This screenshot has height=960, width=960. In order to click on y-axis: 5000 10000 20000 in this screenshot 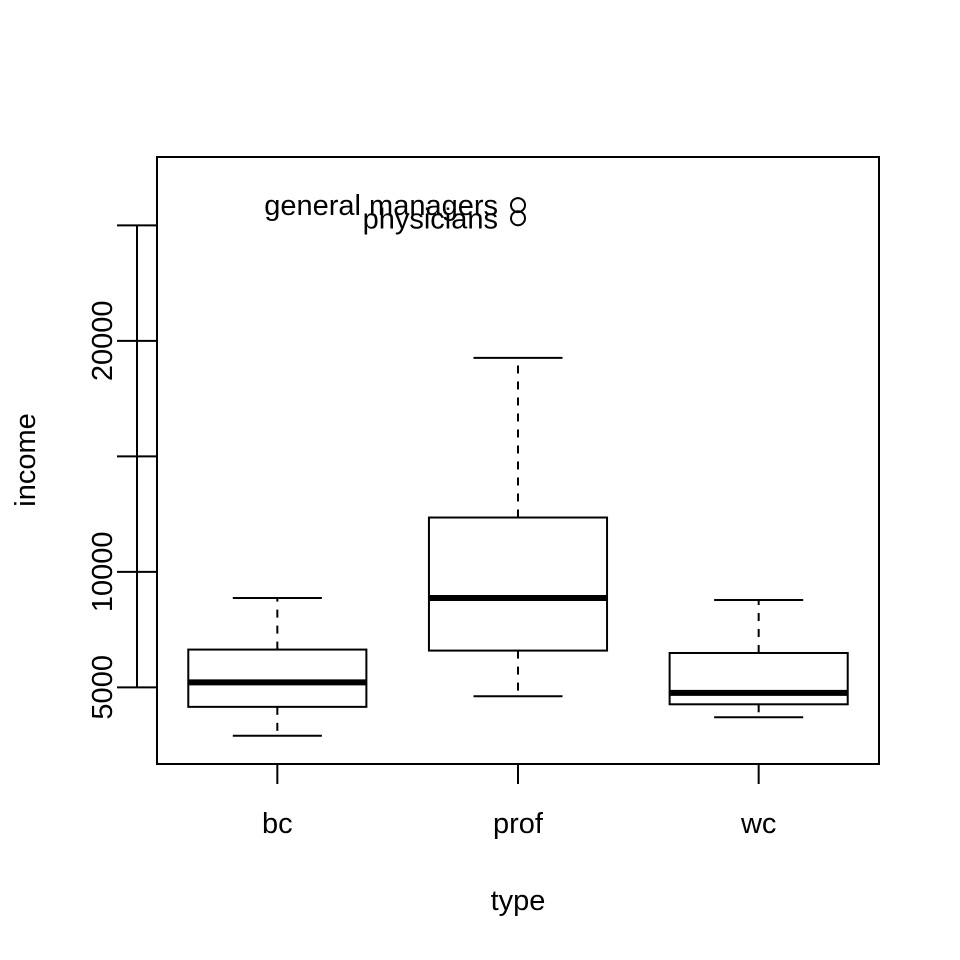, I will do `click(122, 472)`.